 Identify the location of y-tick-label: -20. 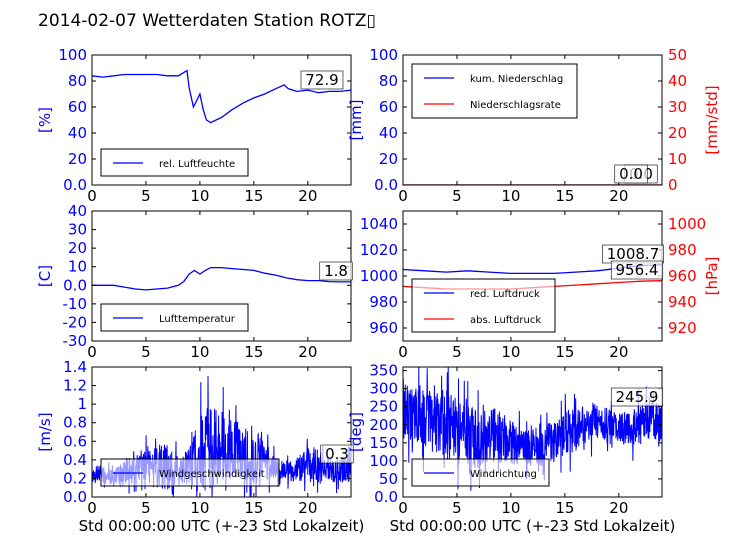
(75, 322).